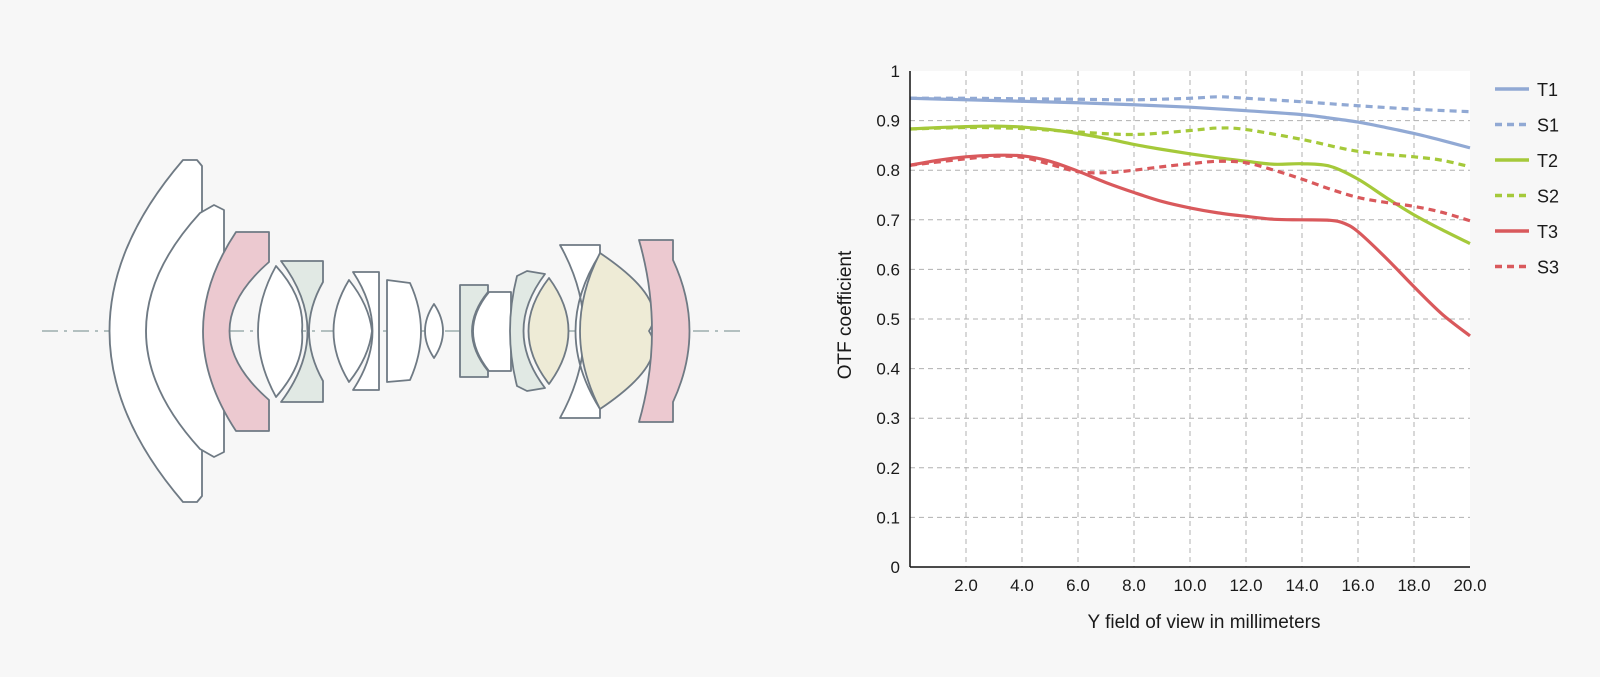 The width and height of the screenshot is (1600, 677). I want to click on x-tick-label: 18.0, so click(1413, 585).